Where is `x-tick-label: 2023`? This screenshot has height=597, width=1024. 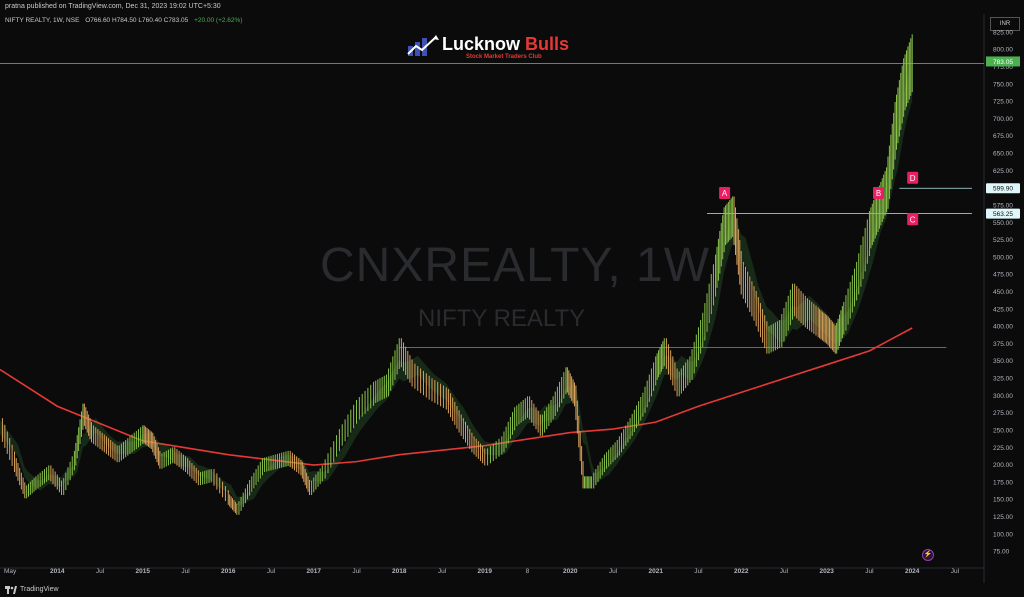
x-tick-label: 2023 is located at coordinates (826, 571).